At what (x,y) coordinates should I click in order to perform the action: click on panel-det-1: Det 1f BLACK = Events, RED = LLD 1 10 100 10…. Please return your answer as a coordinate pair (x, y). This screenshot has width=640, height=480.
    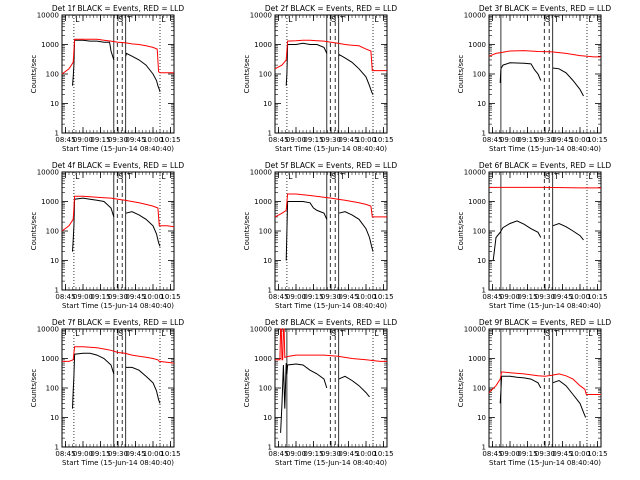
    Looking at the image, I should click on (107, 78).